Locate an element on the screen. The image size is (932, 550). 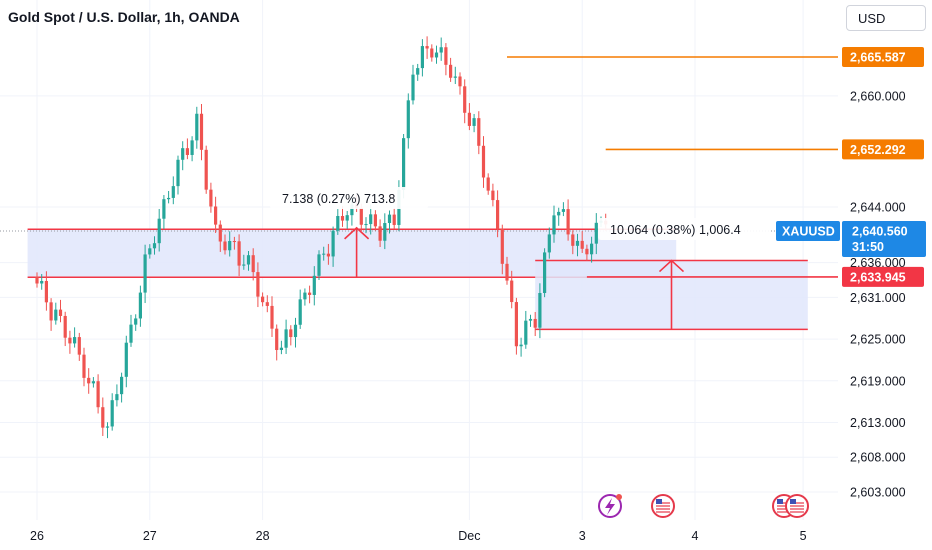
measure-arrowhead is located at coordinates (357, 233).